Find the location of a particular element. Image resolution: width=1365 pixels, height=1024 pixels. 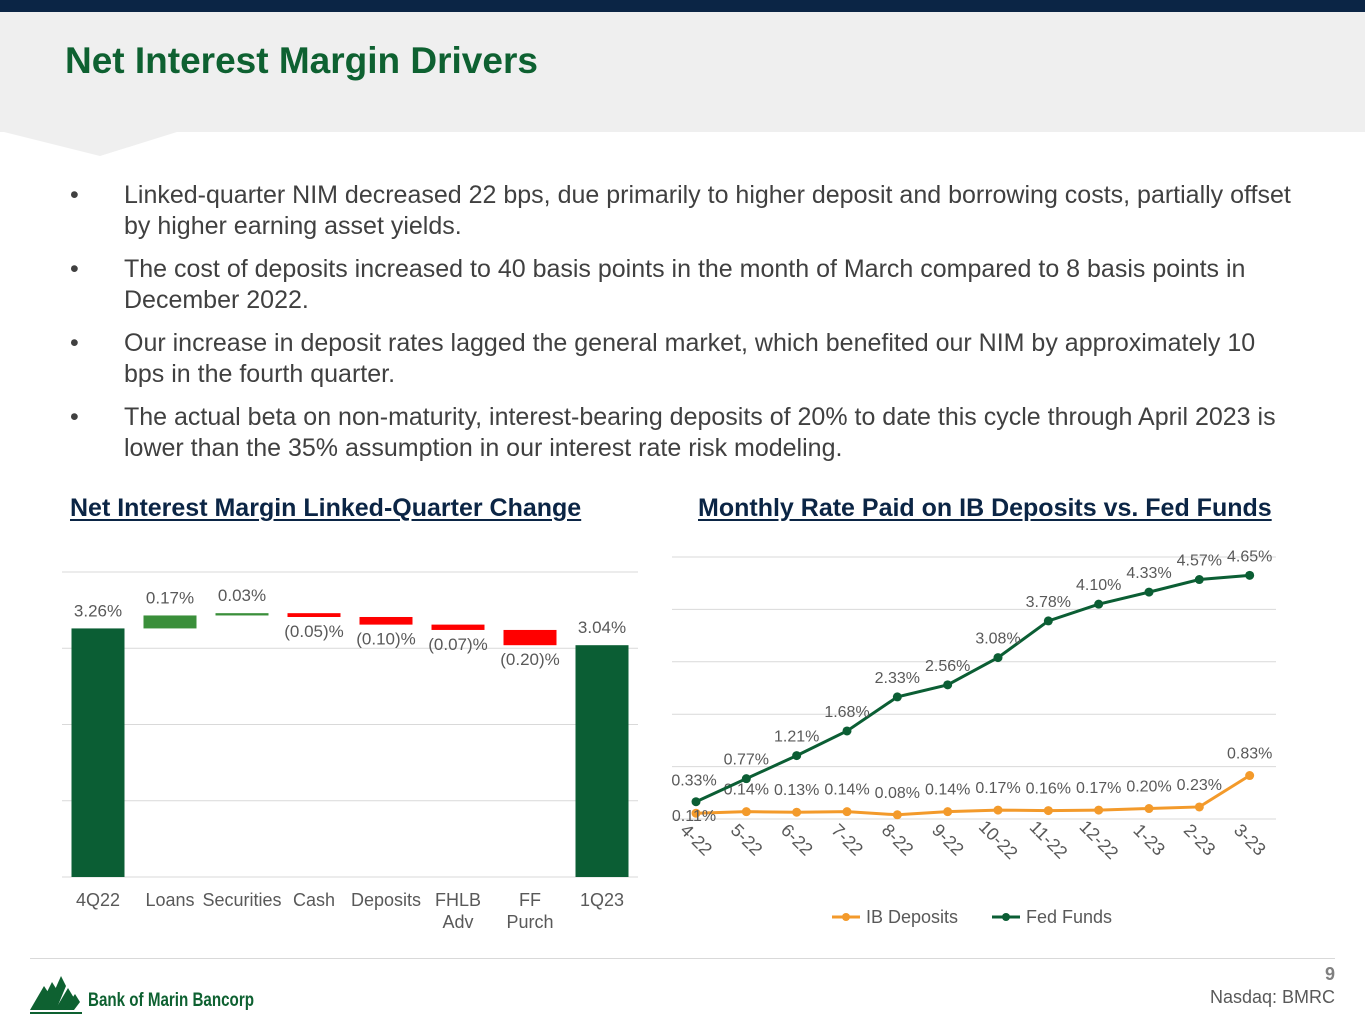

x-tick-label: 9-22 is located at coordinates (948, 840).